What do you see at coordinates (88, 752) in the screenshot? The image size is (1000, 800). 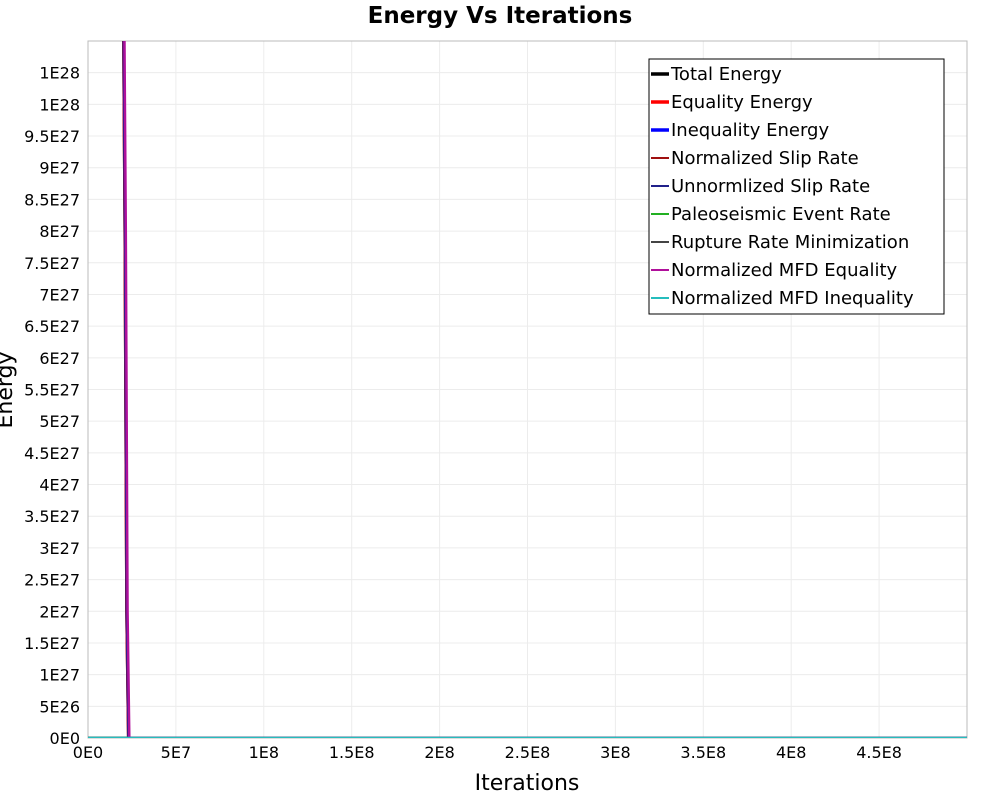 I see `x-tick-label: 0E0` at bounding box center [88, 752].